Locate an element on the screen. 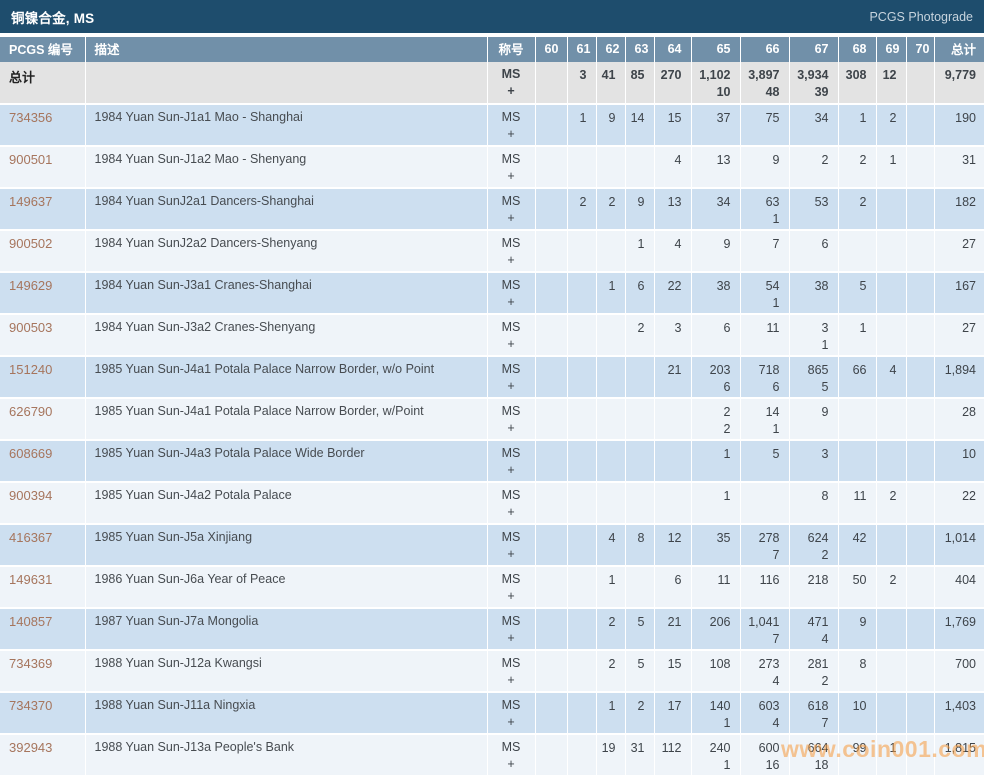 Image resolution: width=984 pixels, height=777 pixels. grade-cell-67: 38 is located at coordinates (814, 293).